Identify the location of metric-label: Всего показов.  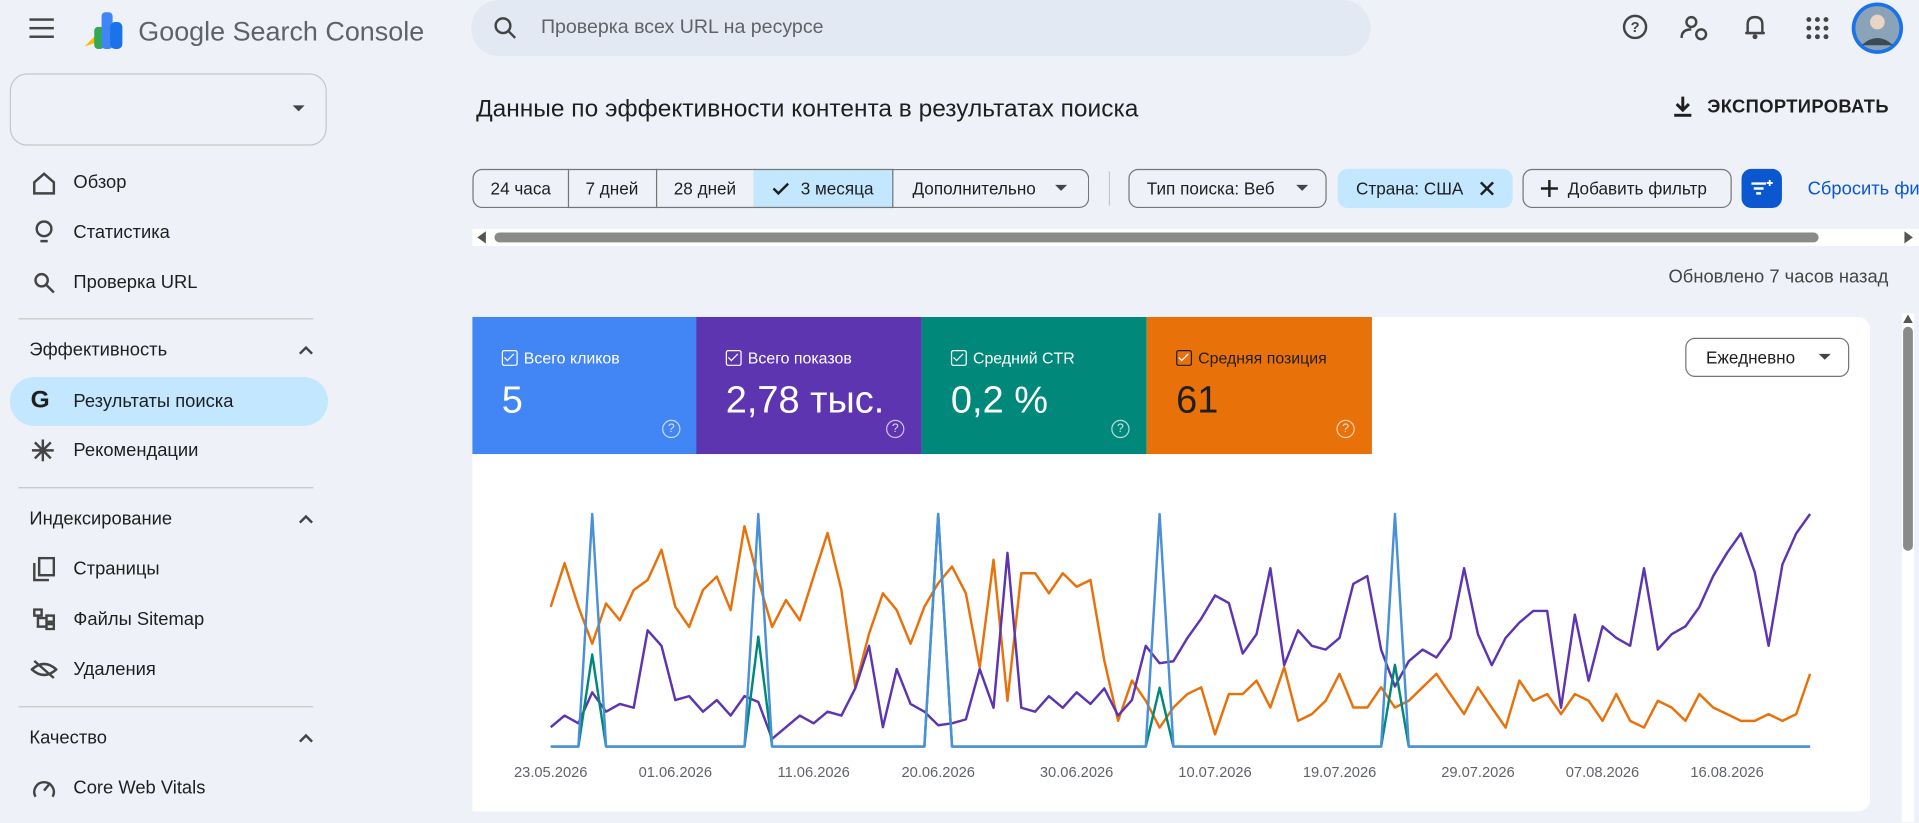
(799, 358).